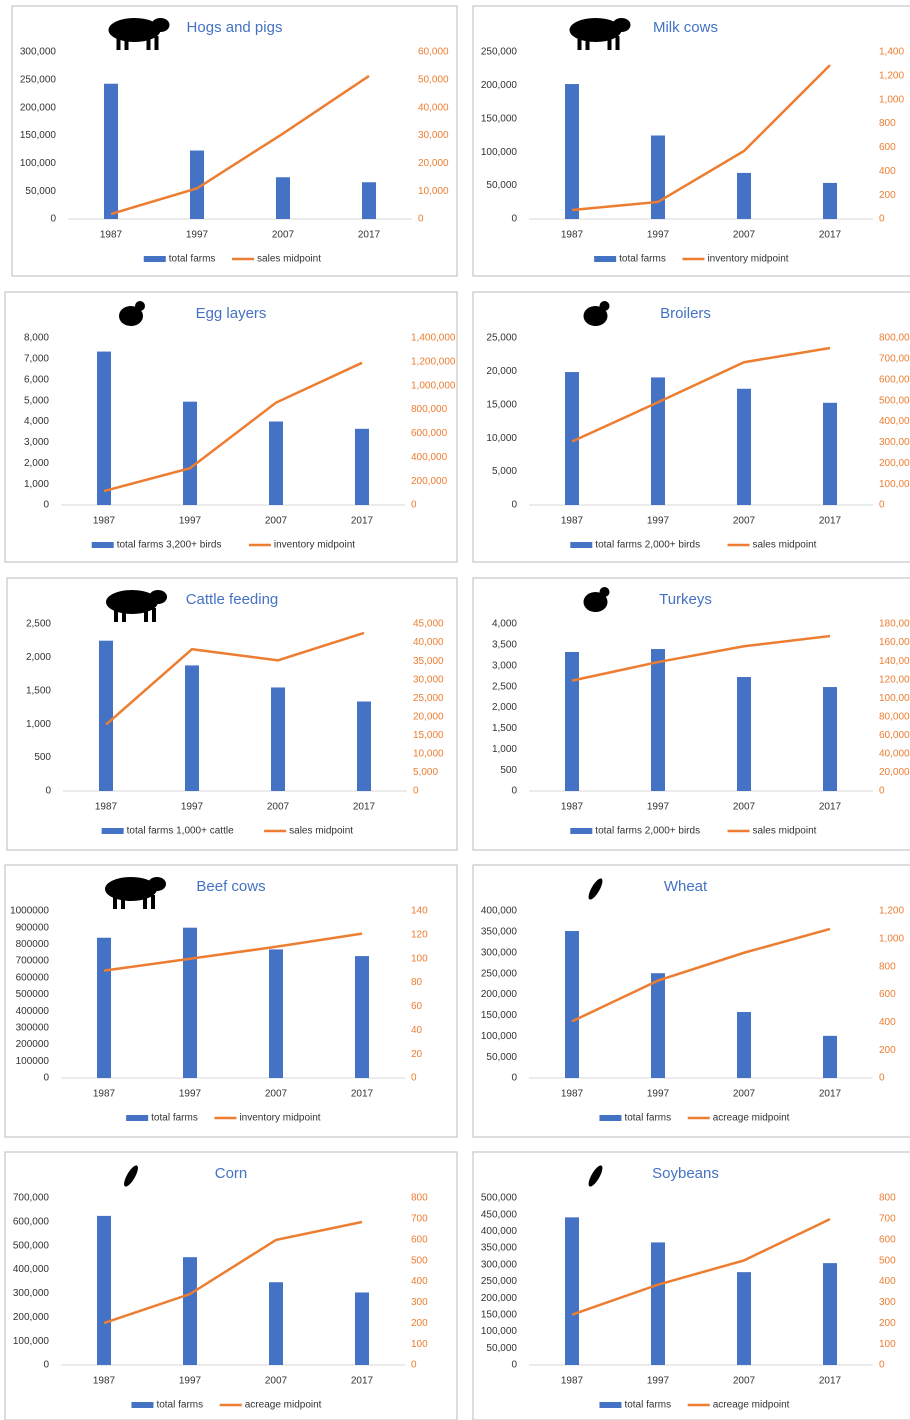  Describe the element at coordinates (428, 716) in the screenshot. I see `y2-tick-label: 20,000` at that location.